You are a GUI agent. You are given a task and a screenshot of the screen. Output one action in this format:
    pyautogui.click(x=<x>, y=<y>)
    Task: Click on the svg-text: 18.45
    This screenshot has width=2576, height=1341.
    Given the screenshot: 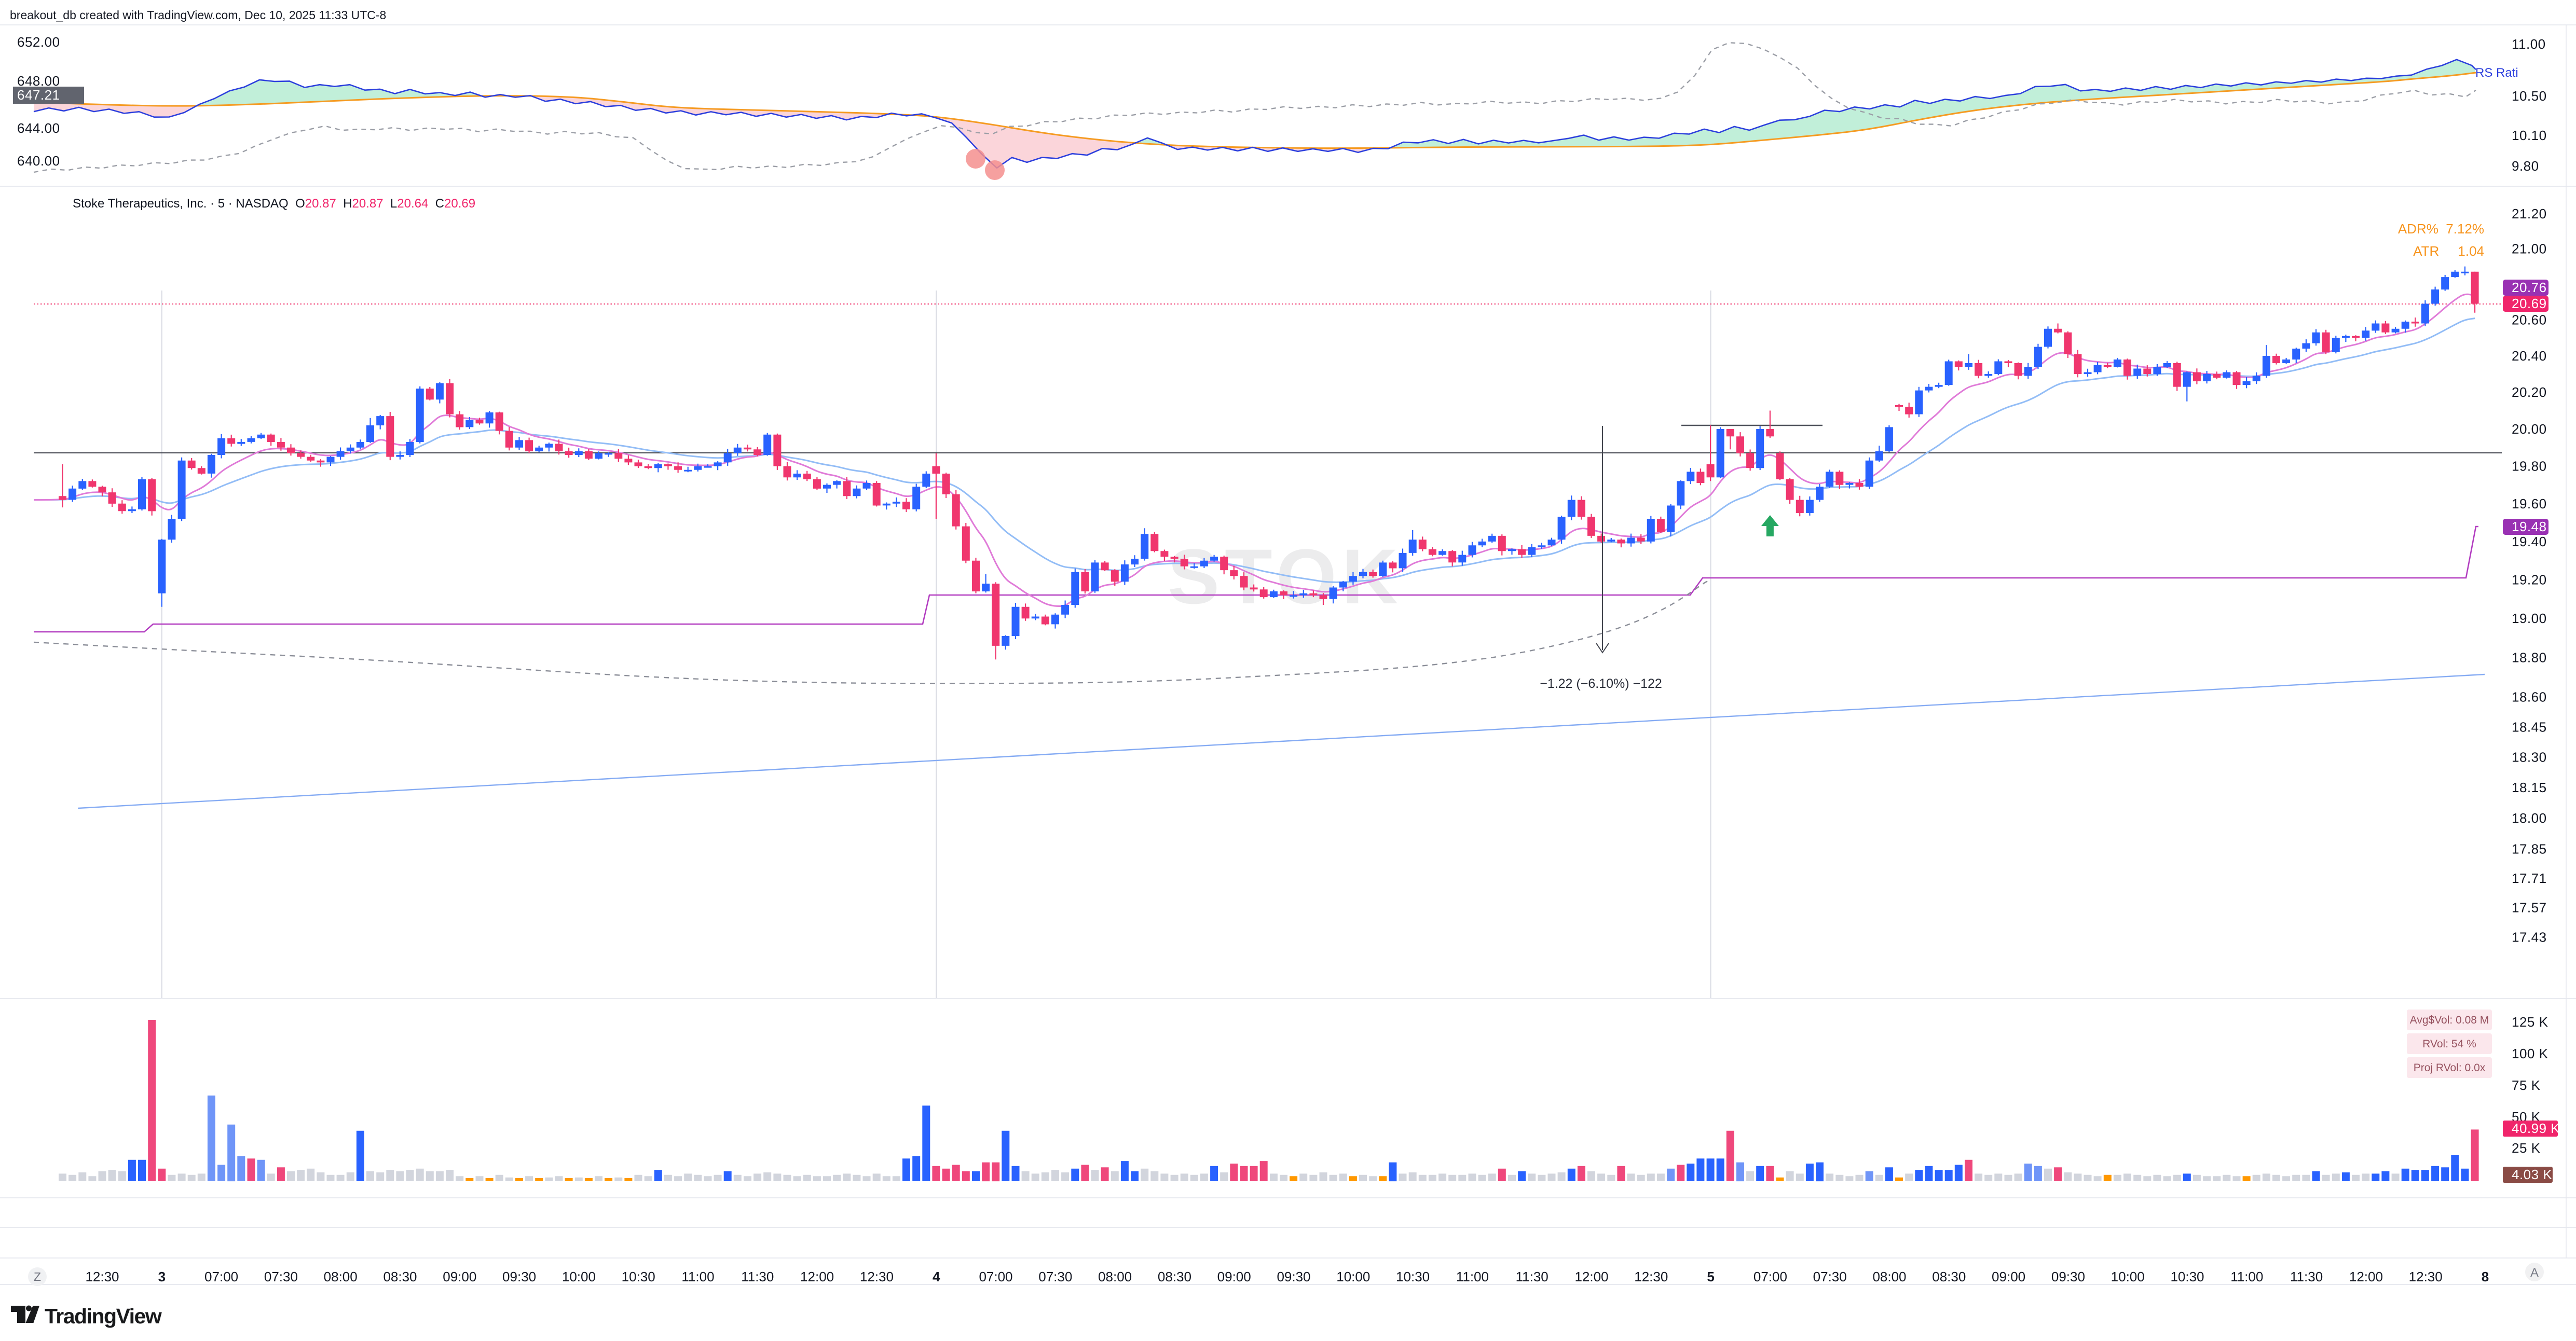 What is the action you would take?
    pyautogui.click(x=2529, y=727)
    